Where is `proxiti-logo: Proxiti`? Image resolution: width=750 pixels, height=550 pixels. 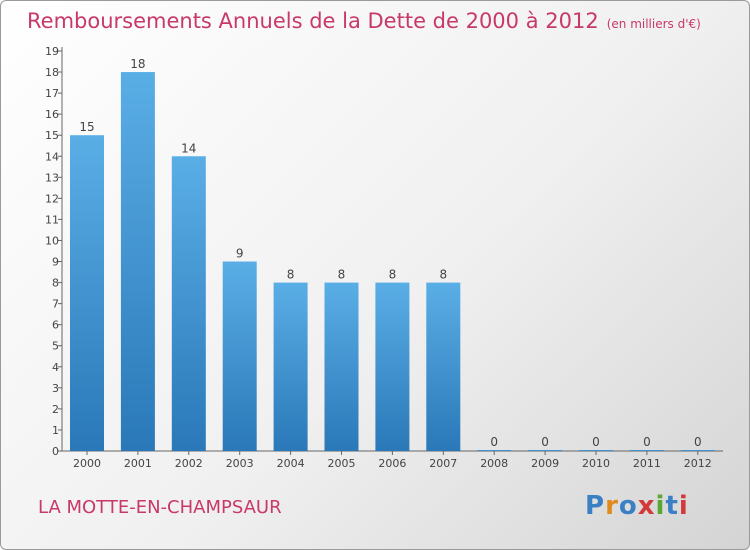 proxiti-logo: Proxiti is located at coordinates (637, 506).